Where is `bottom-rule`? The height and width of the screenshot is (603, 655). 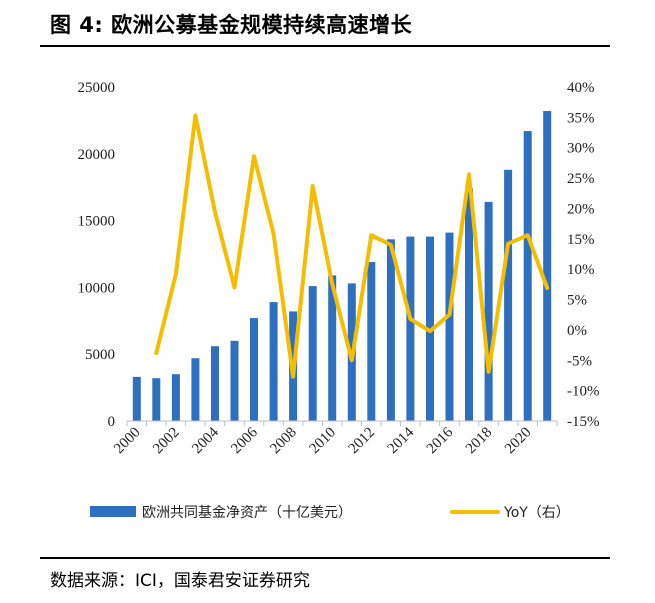 bottom-rule is located at coordinates (325, 558).